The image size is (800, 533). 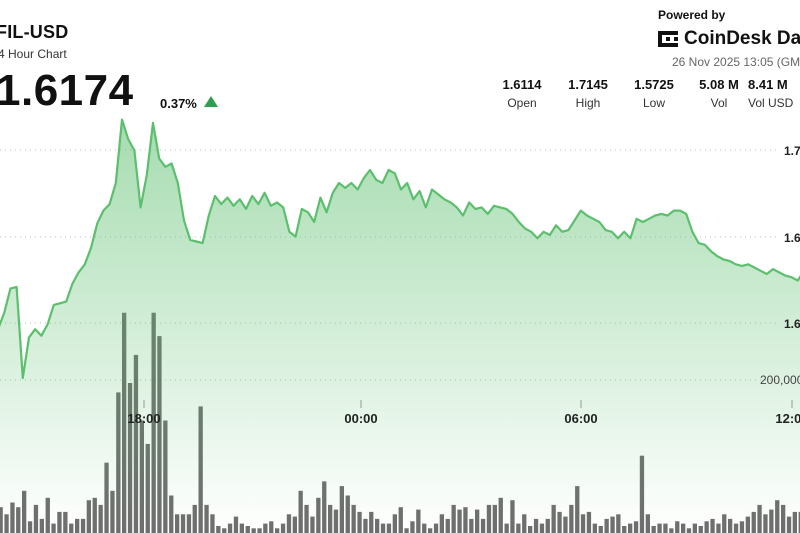 I want to click on coindesk-logo-icon, so click(x=668, y=39).